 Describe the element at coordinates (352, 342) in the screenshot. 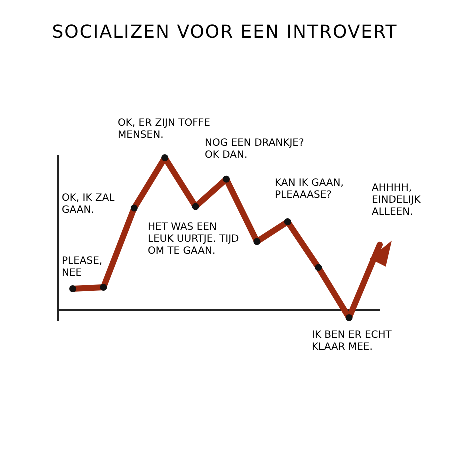

I see `text: IK BEN ER ECHT KLAAR MEE.` at that location.